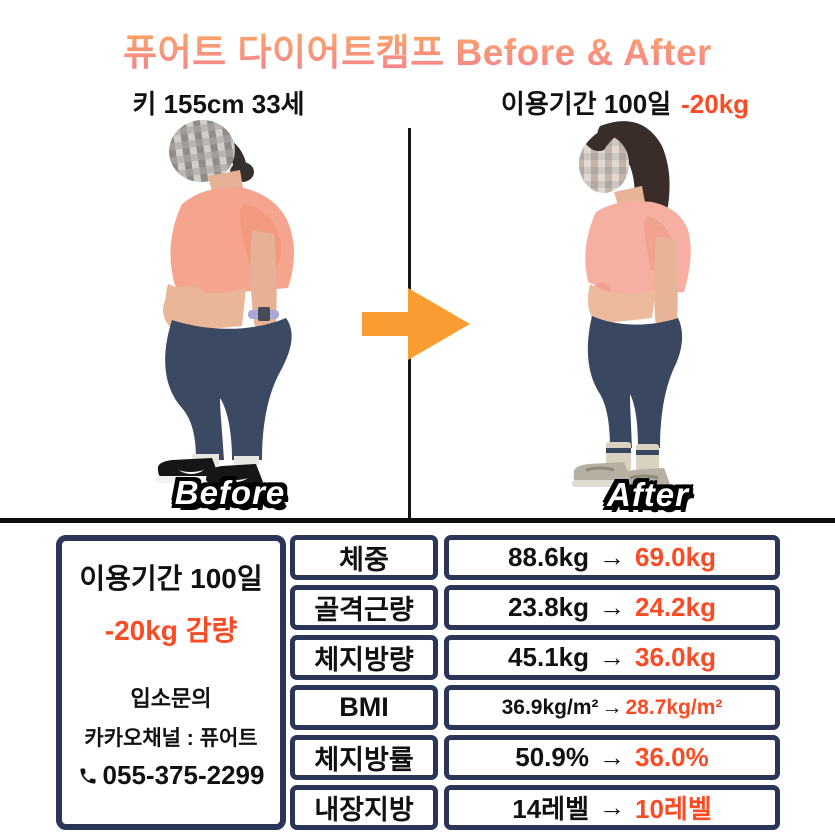  Describe the element at coordinates (417, 520) in the screenshot. I see `section-divider` at that location.